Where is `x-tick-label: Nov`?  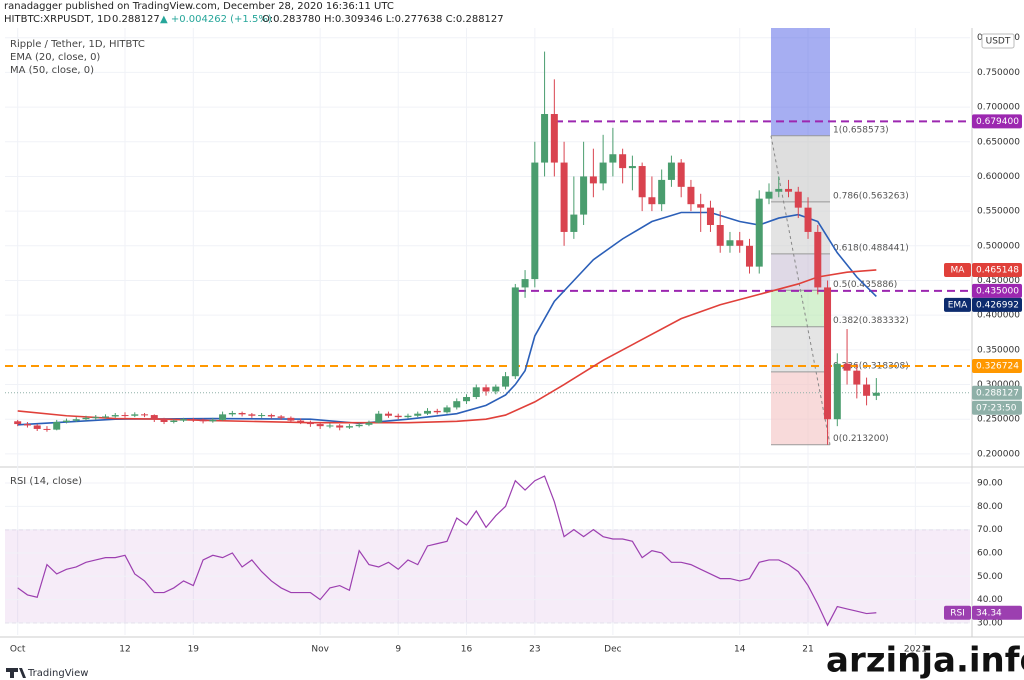 x-tick-label: Nov is located at coordinates (320, 650).